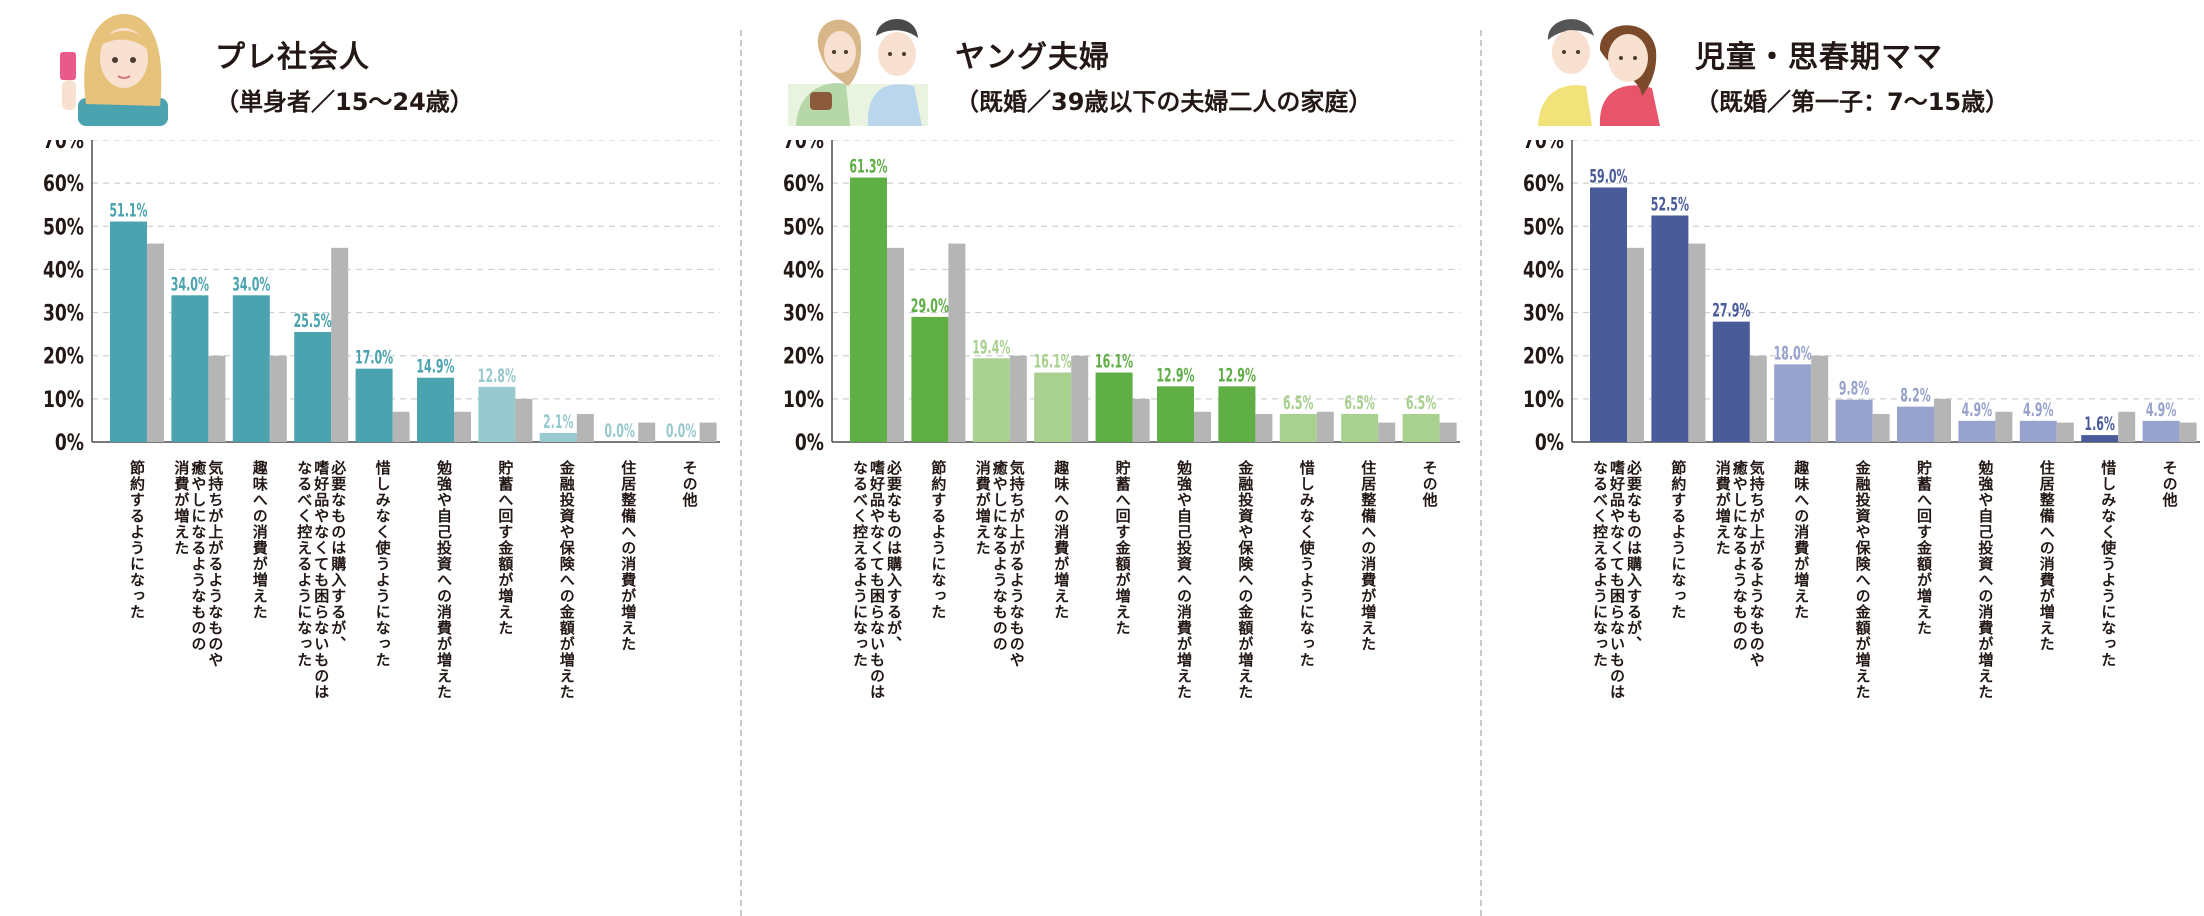 The image size is (2204, 916). Describe the element at coordinates (1819, 57) in the screenshot. I see `panel-title: 児童・思春期ママ` at that location.